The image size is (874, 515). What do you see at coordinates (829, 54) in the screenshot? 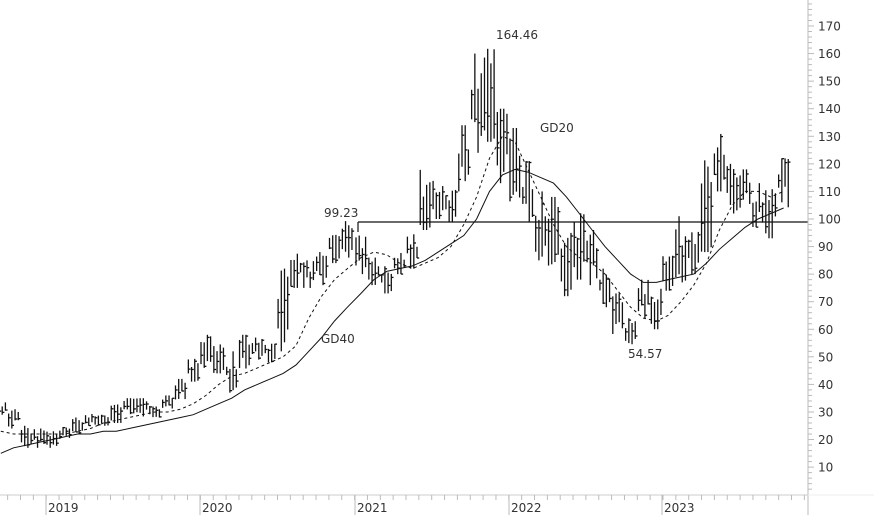
I see `y-tick-label: 160` at bounding box center [829, 54].